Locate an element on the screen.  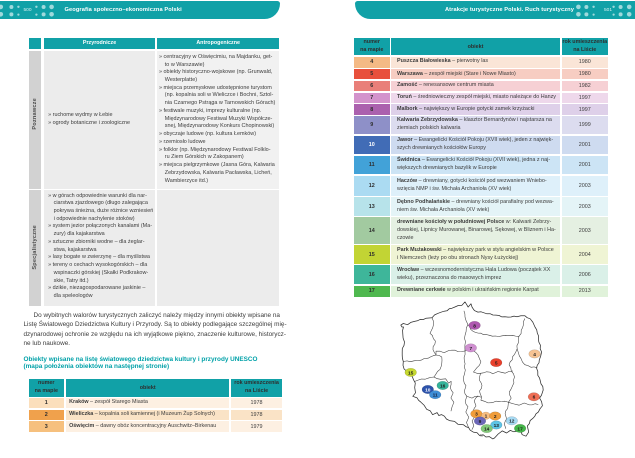
svg-text: 4 is located at coordinates (534, 355).